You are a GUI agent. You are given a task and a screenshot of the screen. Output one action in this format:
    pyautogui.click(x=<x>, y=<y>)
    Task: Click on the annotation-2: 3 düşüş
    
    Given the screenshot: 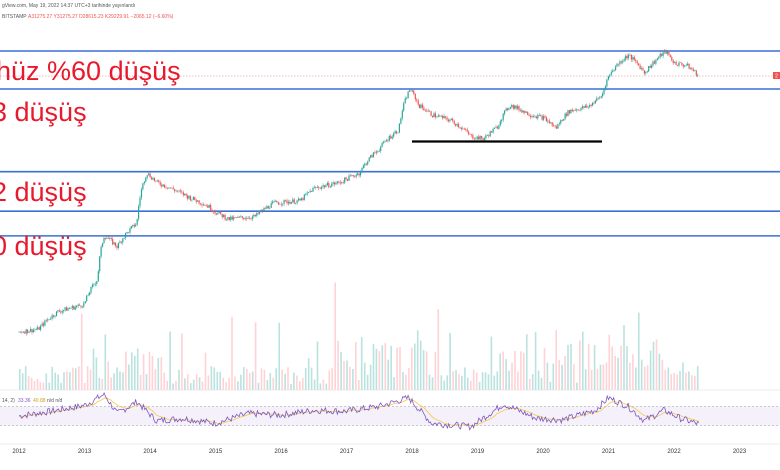 What is the action you would take?
    pyautogui.click(x=43, y=112)
    